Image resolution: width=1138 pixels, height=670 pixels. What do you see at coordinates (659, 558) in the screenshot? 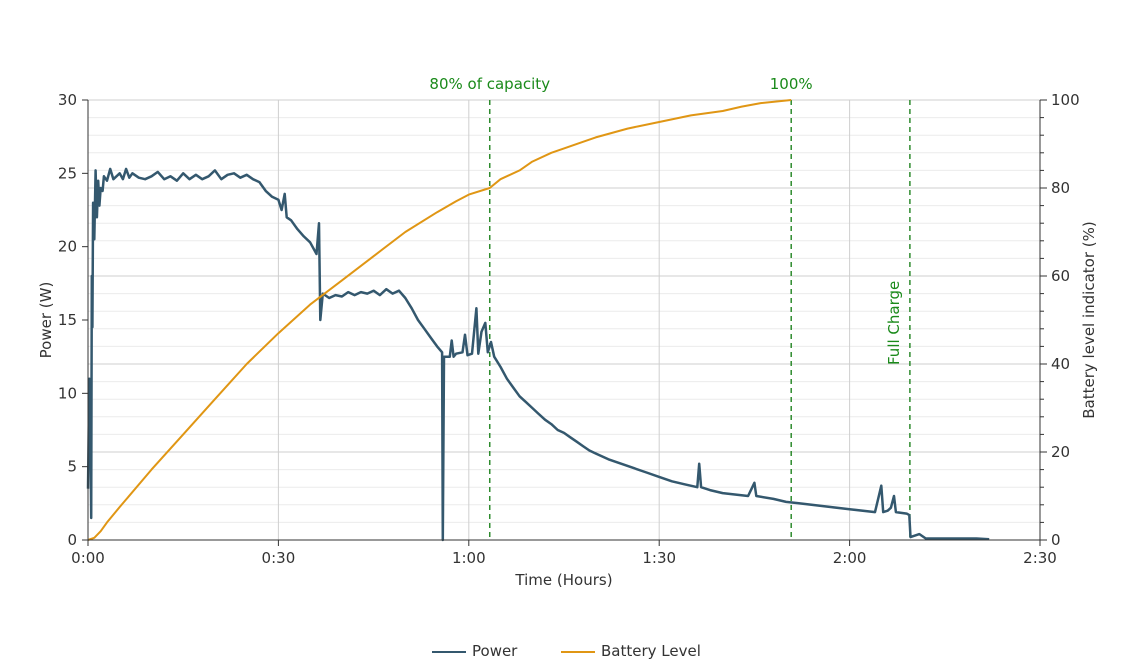
I see `x-tick-label: 1:30` at bounding box center [659, 558].